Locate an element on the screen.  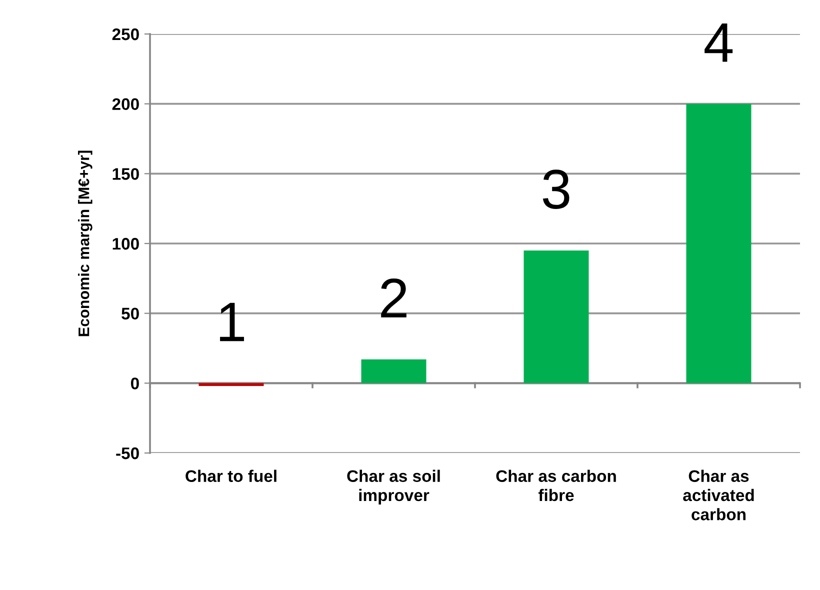
annotation: 1 is located at coordinates (232, 322).